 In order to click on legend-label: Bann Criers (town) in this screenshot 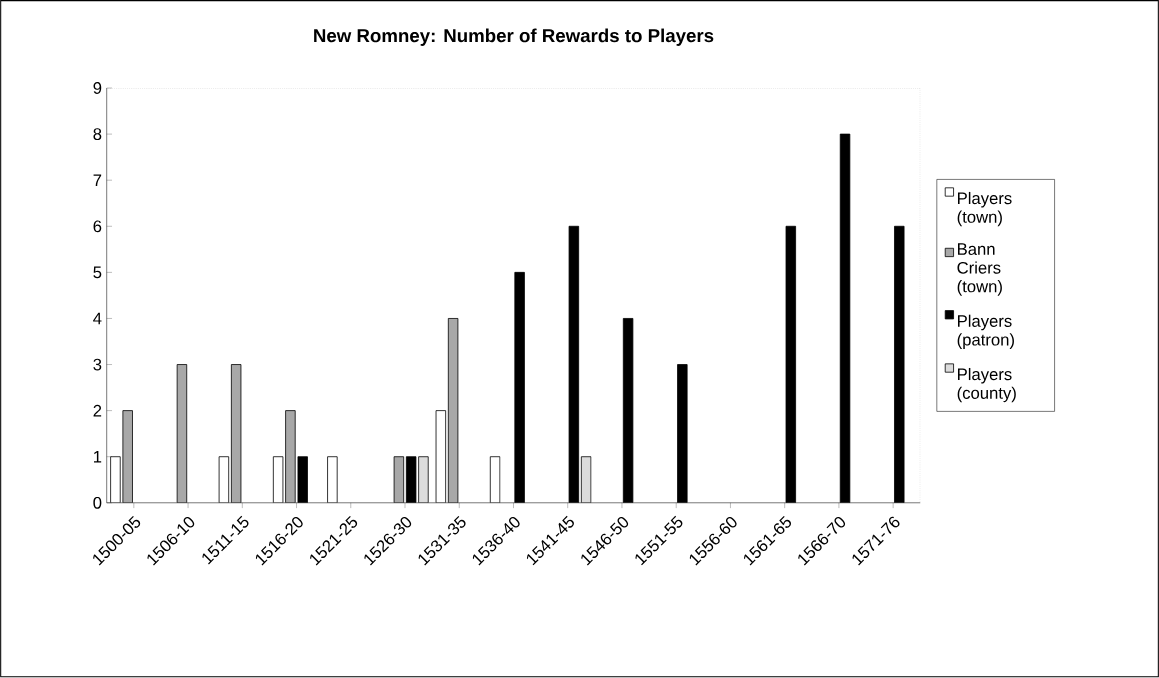, I will do `click(979, 269)`.